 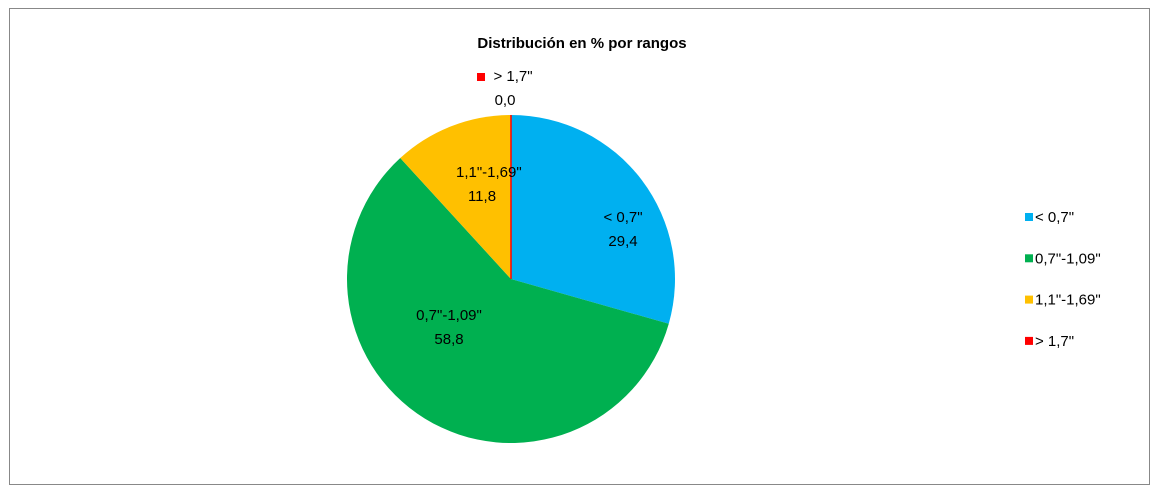 I want to click on data-label-category: > 1,7", so click(x=505, y=77).